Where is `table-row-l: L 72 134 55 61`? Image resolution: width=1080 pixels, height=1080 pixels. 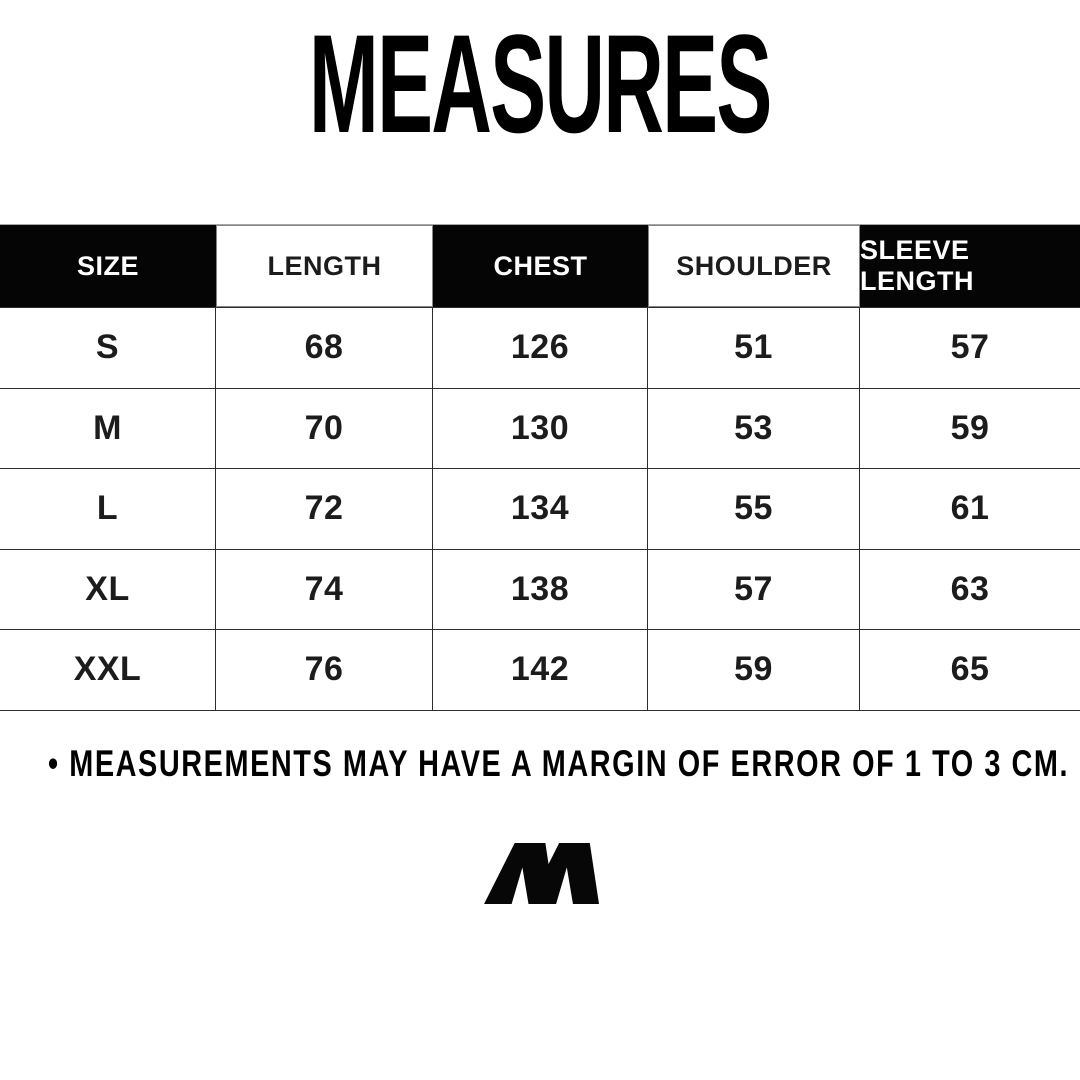 table-row-l: L 72 134 55 61 is located at coordinates (540, 509).